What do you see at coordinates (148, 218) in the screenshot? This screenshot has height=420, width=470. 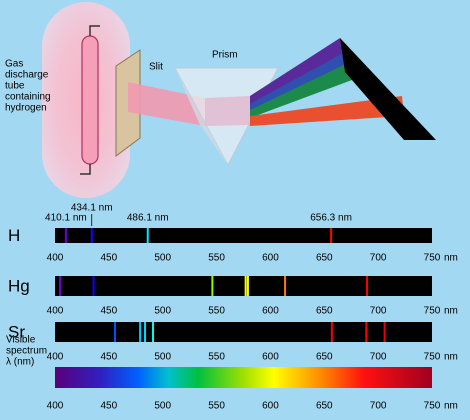 I see `line-label: 486.1 nm` at bounding box center [148, 218].